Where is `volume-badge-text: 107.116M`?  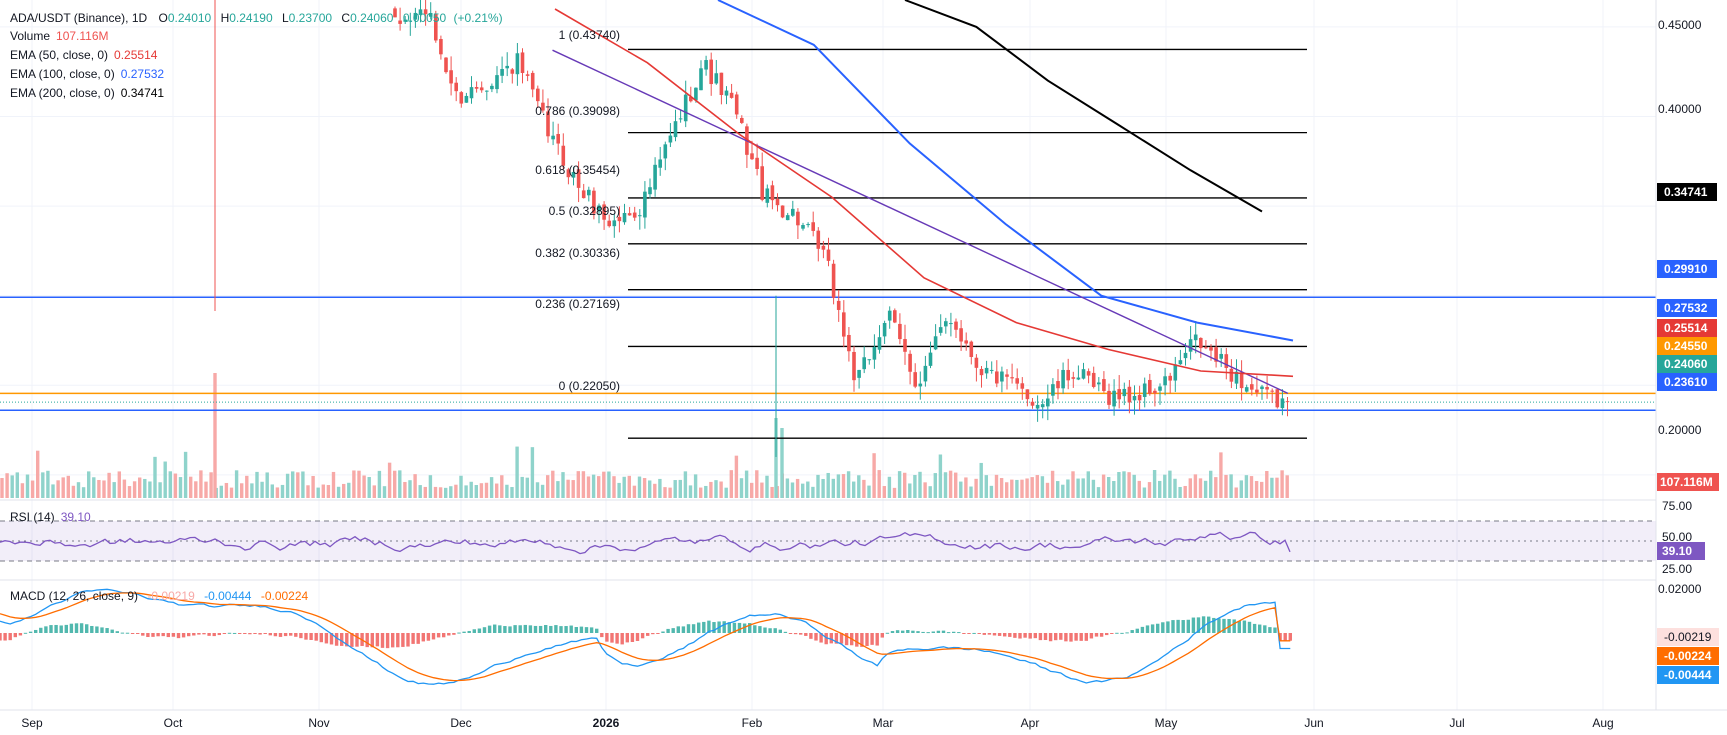
volume-badge-text: 107.116M is located at coordinates (1686, 482).